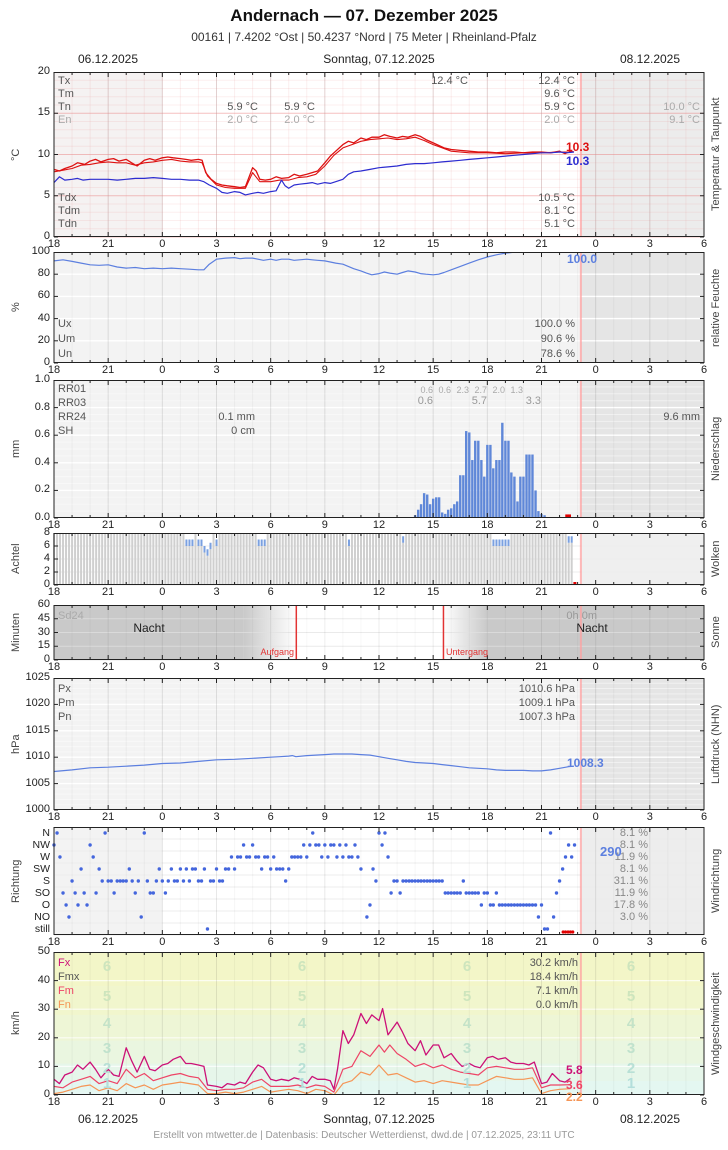 Image resolution: width=728 pixels, height=1150 pixels. I want to click on winddir-xtick: 0, so click(595, 942).